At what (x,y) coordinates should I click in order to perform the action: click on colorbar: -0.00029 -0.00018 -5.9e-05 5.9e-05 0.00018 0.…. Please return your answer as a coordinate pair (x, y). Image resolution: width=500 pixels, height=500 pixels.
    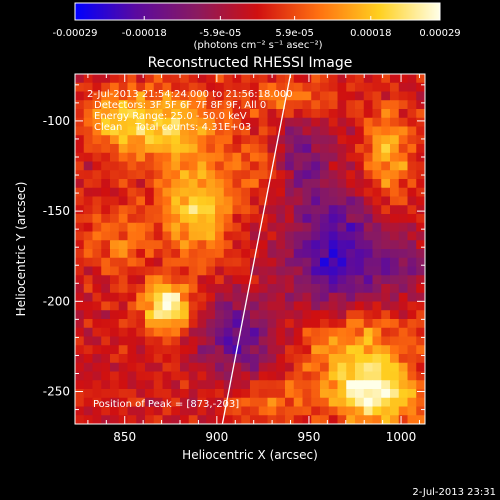
    Looking at the image, I should click on (257, 26).